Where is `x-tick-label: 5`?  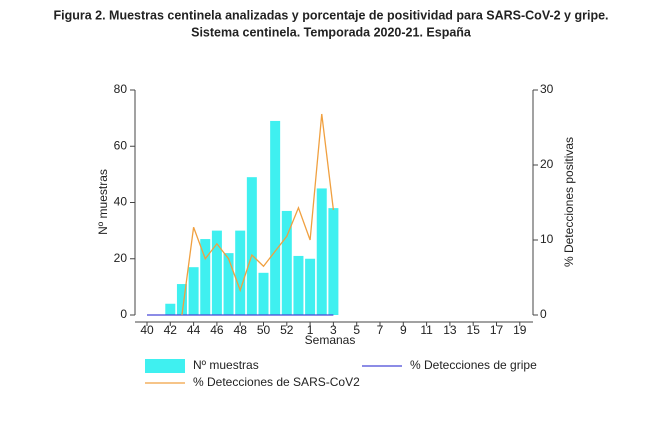 x-tick-label: 5 is located at coordinates (356, 330).